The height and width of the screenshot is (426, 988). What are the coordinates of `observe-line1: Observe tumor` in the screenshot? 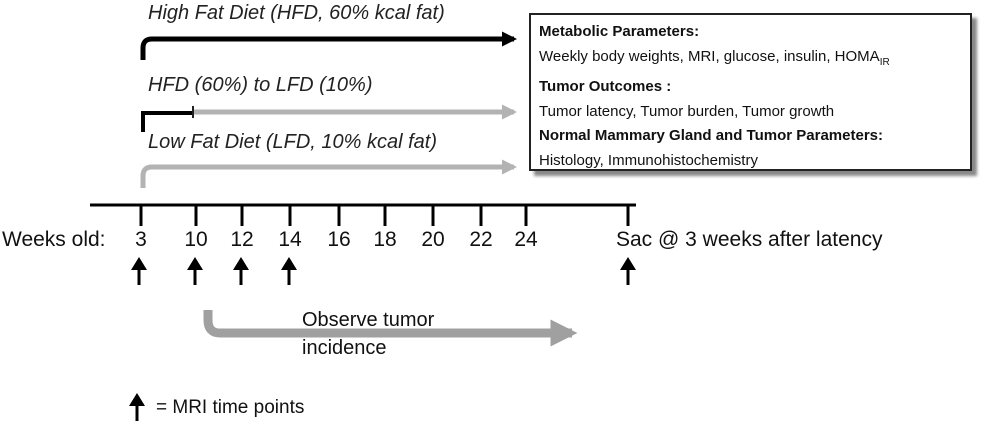 It's located at (368, 320).